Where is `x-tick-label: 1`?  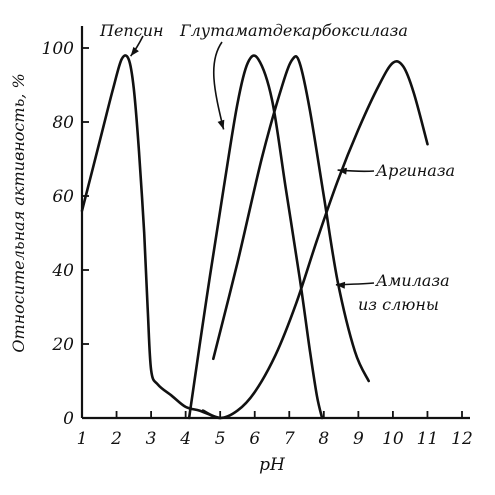 x-tick-label: 1 is located at coordinates (82, 439).